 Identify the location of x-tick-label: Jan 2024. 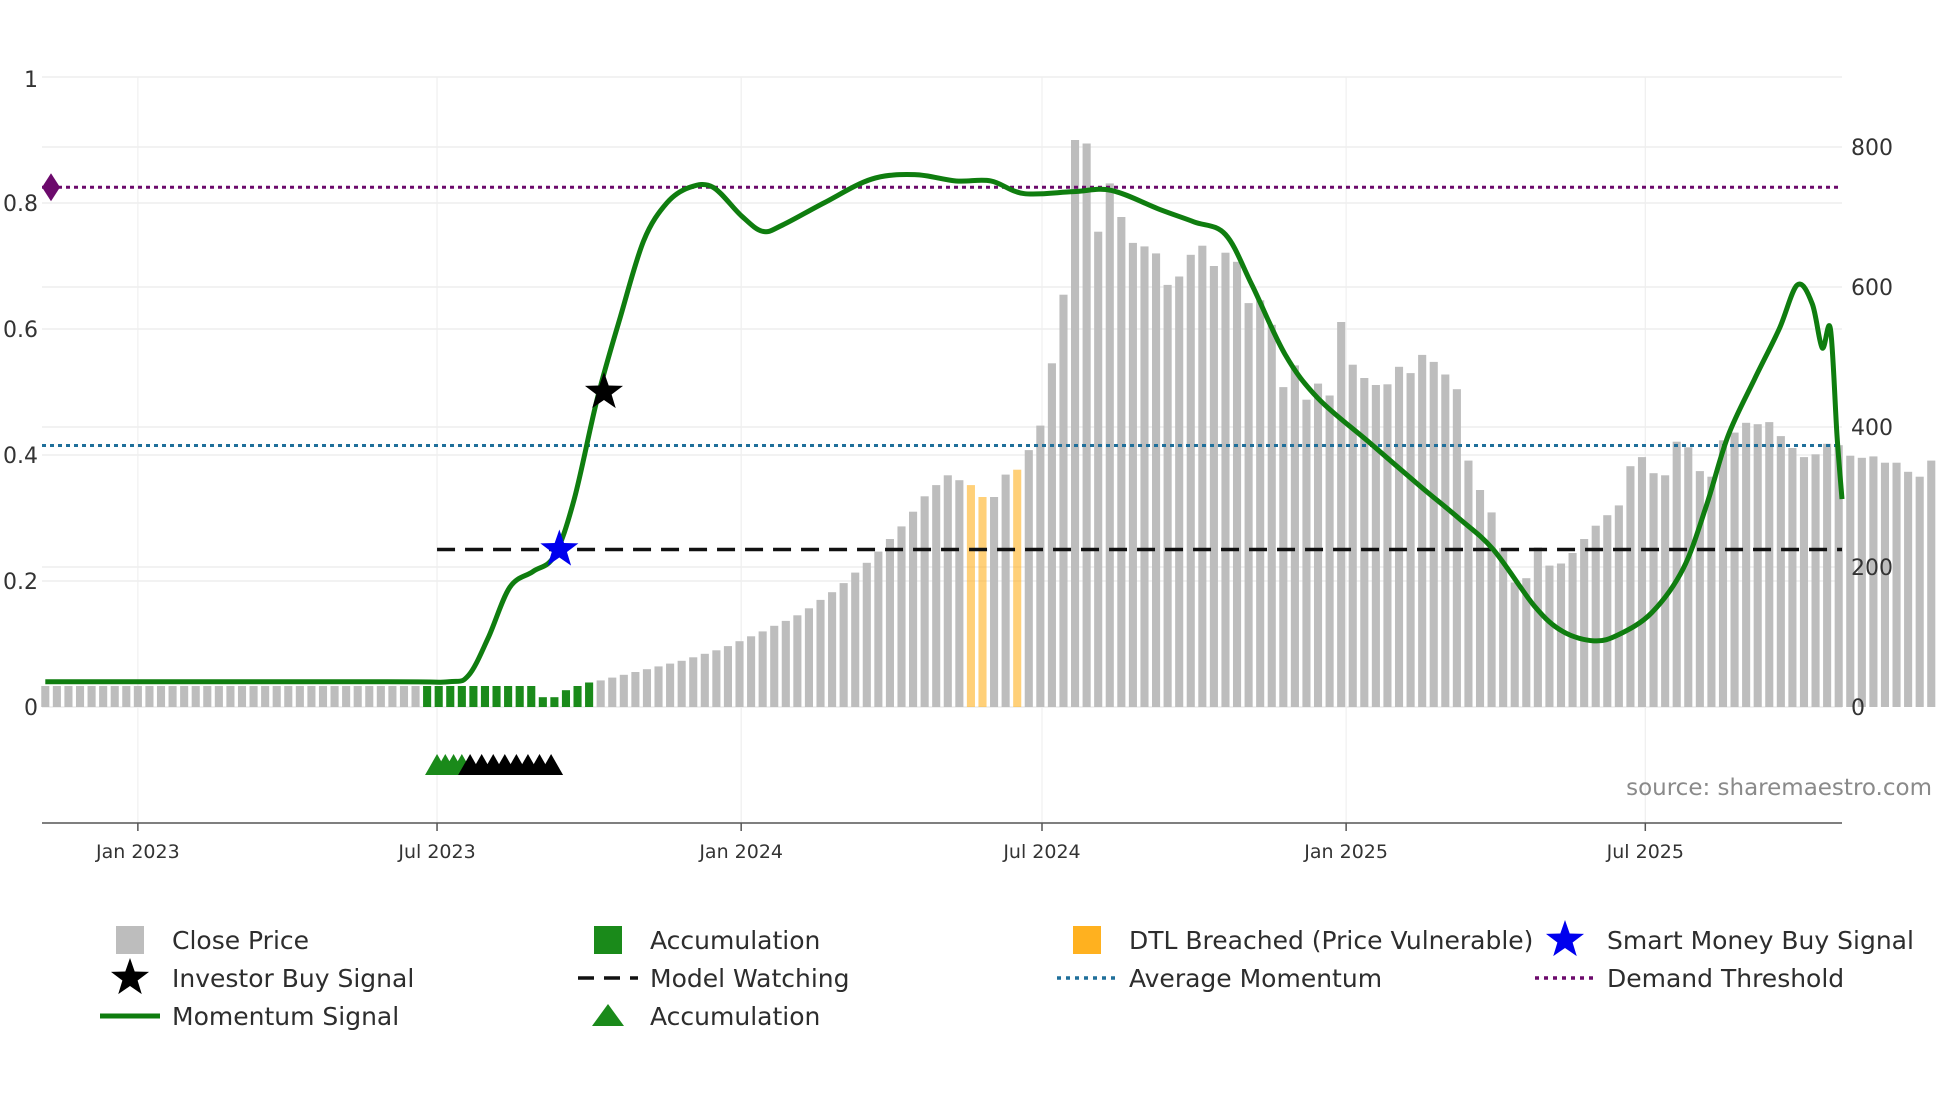
(740, 852).